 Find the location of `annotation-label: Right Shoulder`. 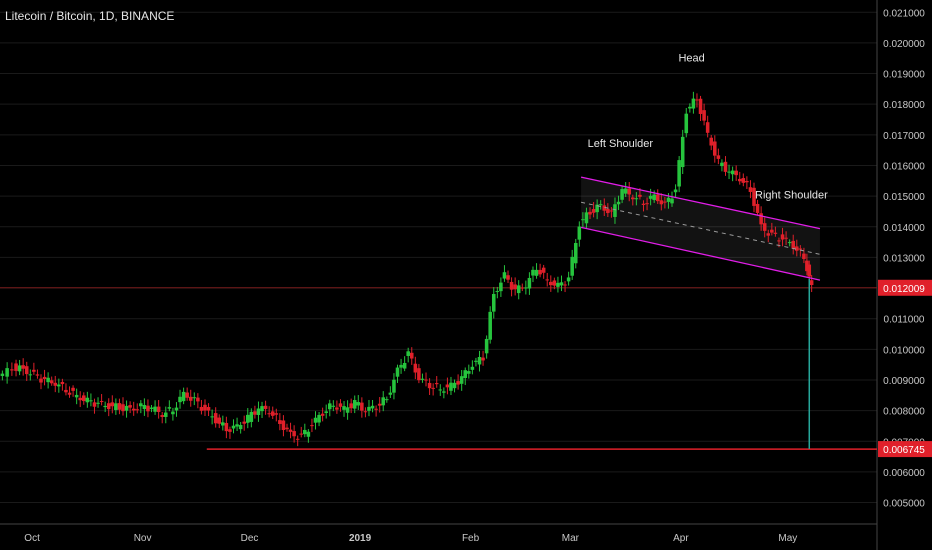

annotation-label: Right Shoulder is located at coordinates (791, 196).